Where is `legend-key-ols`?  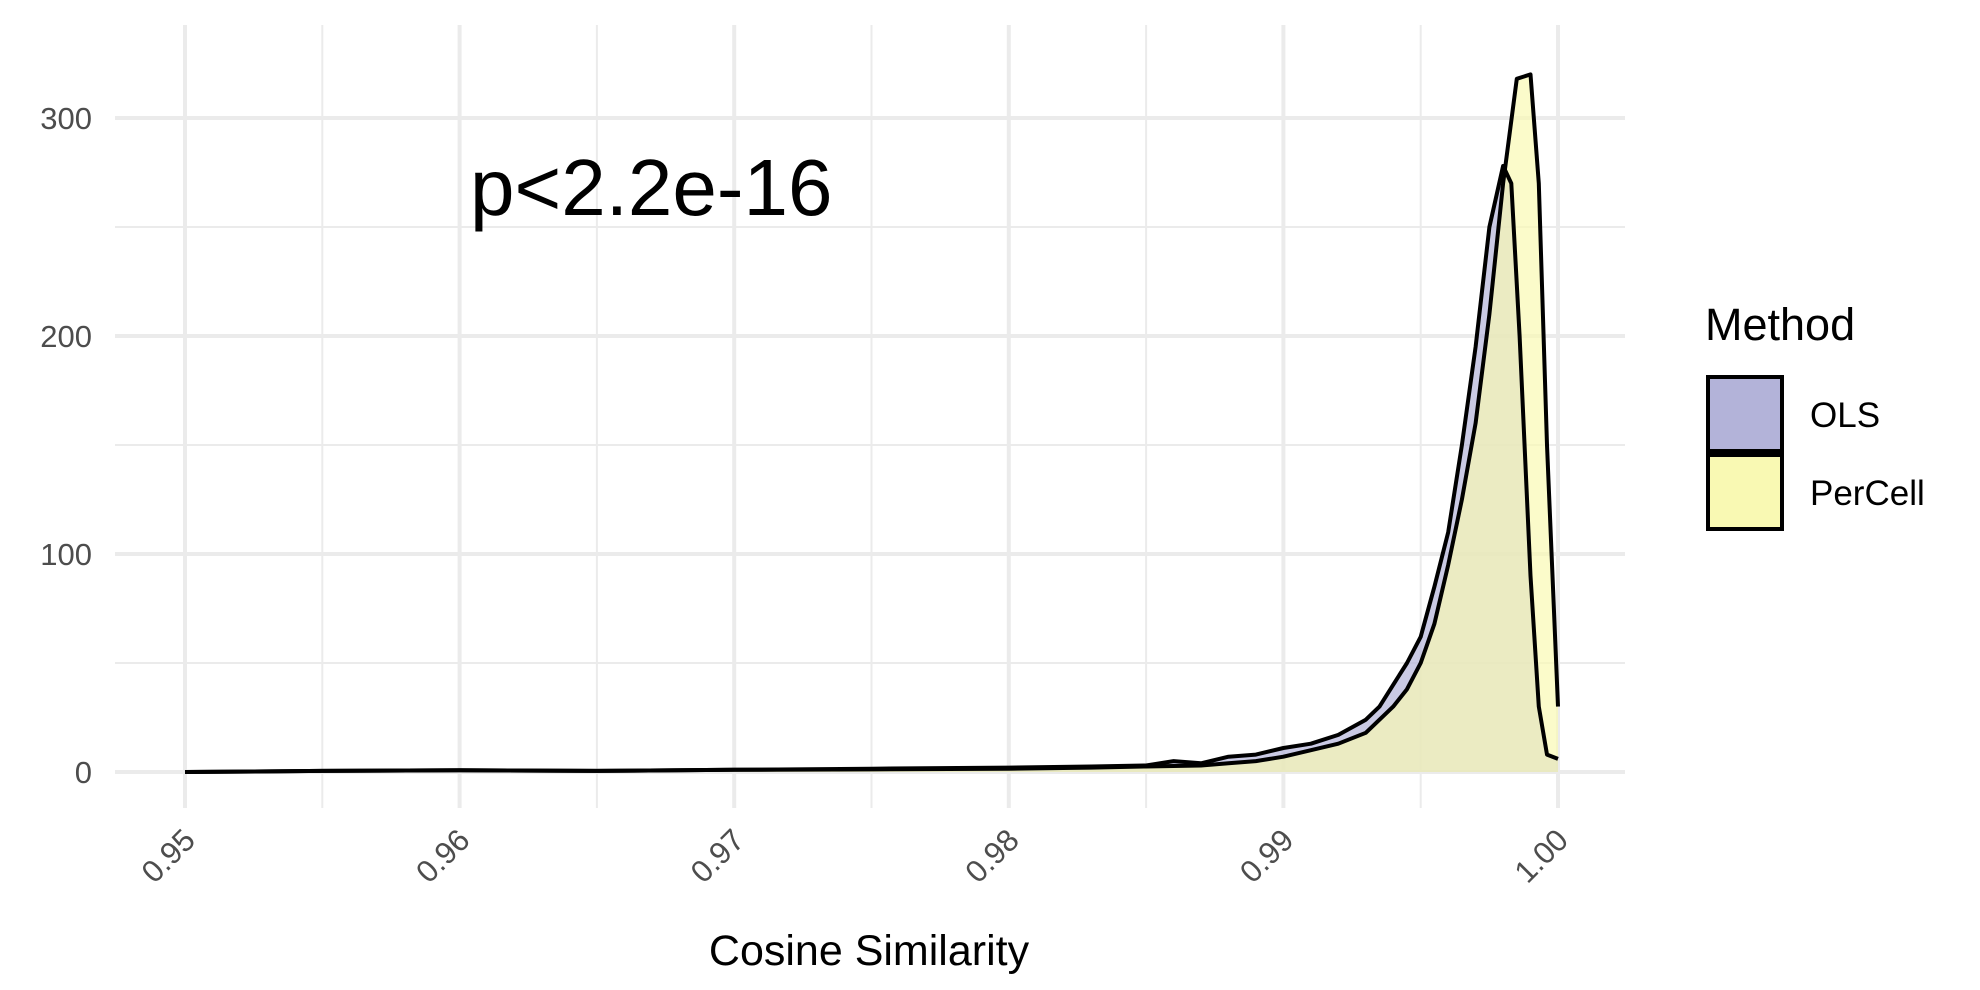 legend-key-ols is located at coordinates (1745, 414).